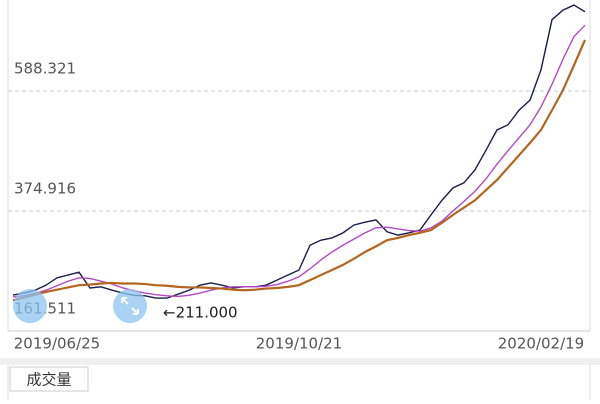 The width and height of the screenshot is (600, 404). What do you see at coordinates (45, 188) in the screenshot?
I see `y-tick-label: 374.916` at bounding box center [45, 188].